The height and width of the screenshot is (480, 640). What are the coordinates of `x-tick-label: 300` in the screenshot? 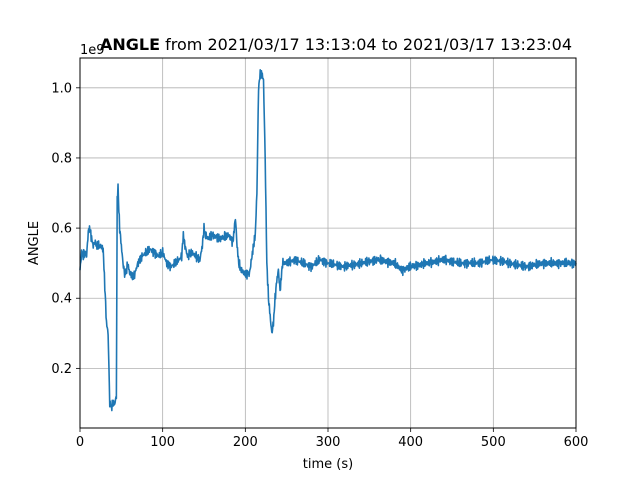 It's located at (328, 442).